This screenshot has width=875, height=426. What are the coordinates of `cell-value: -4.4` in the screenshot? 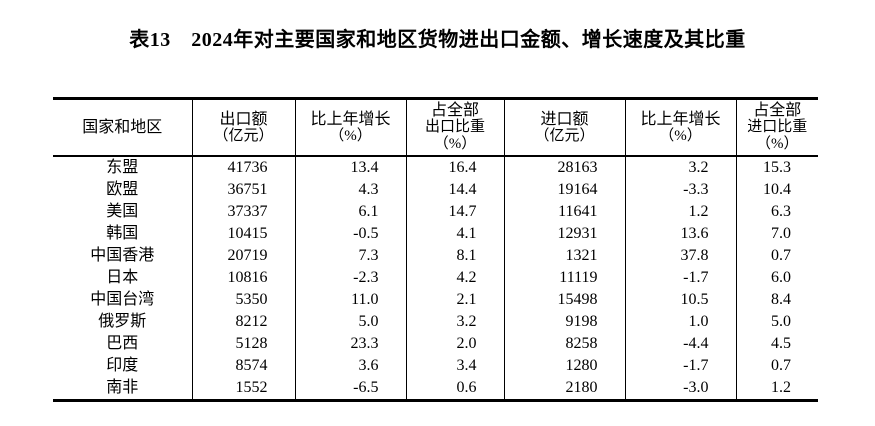 It's located at (681, 344).